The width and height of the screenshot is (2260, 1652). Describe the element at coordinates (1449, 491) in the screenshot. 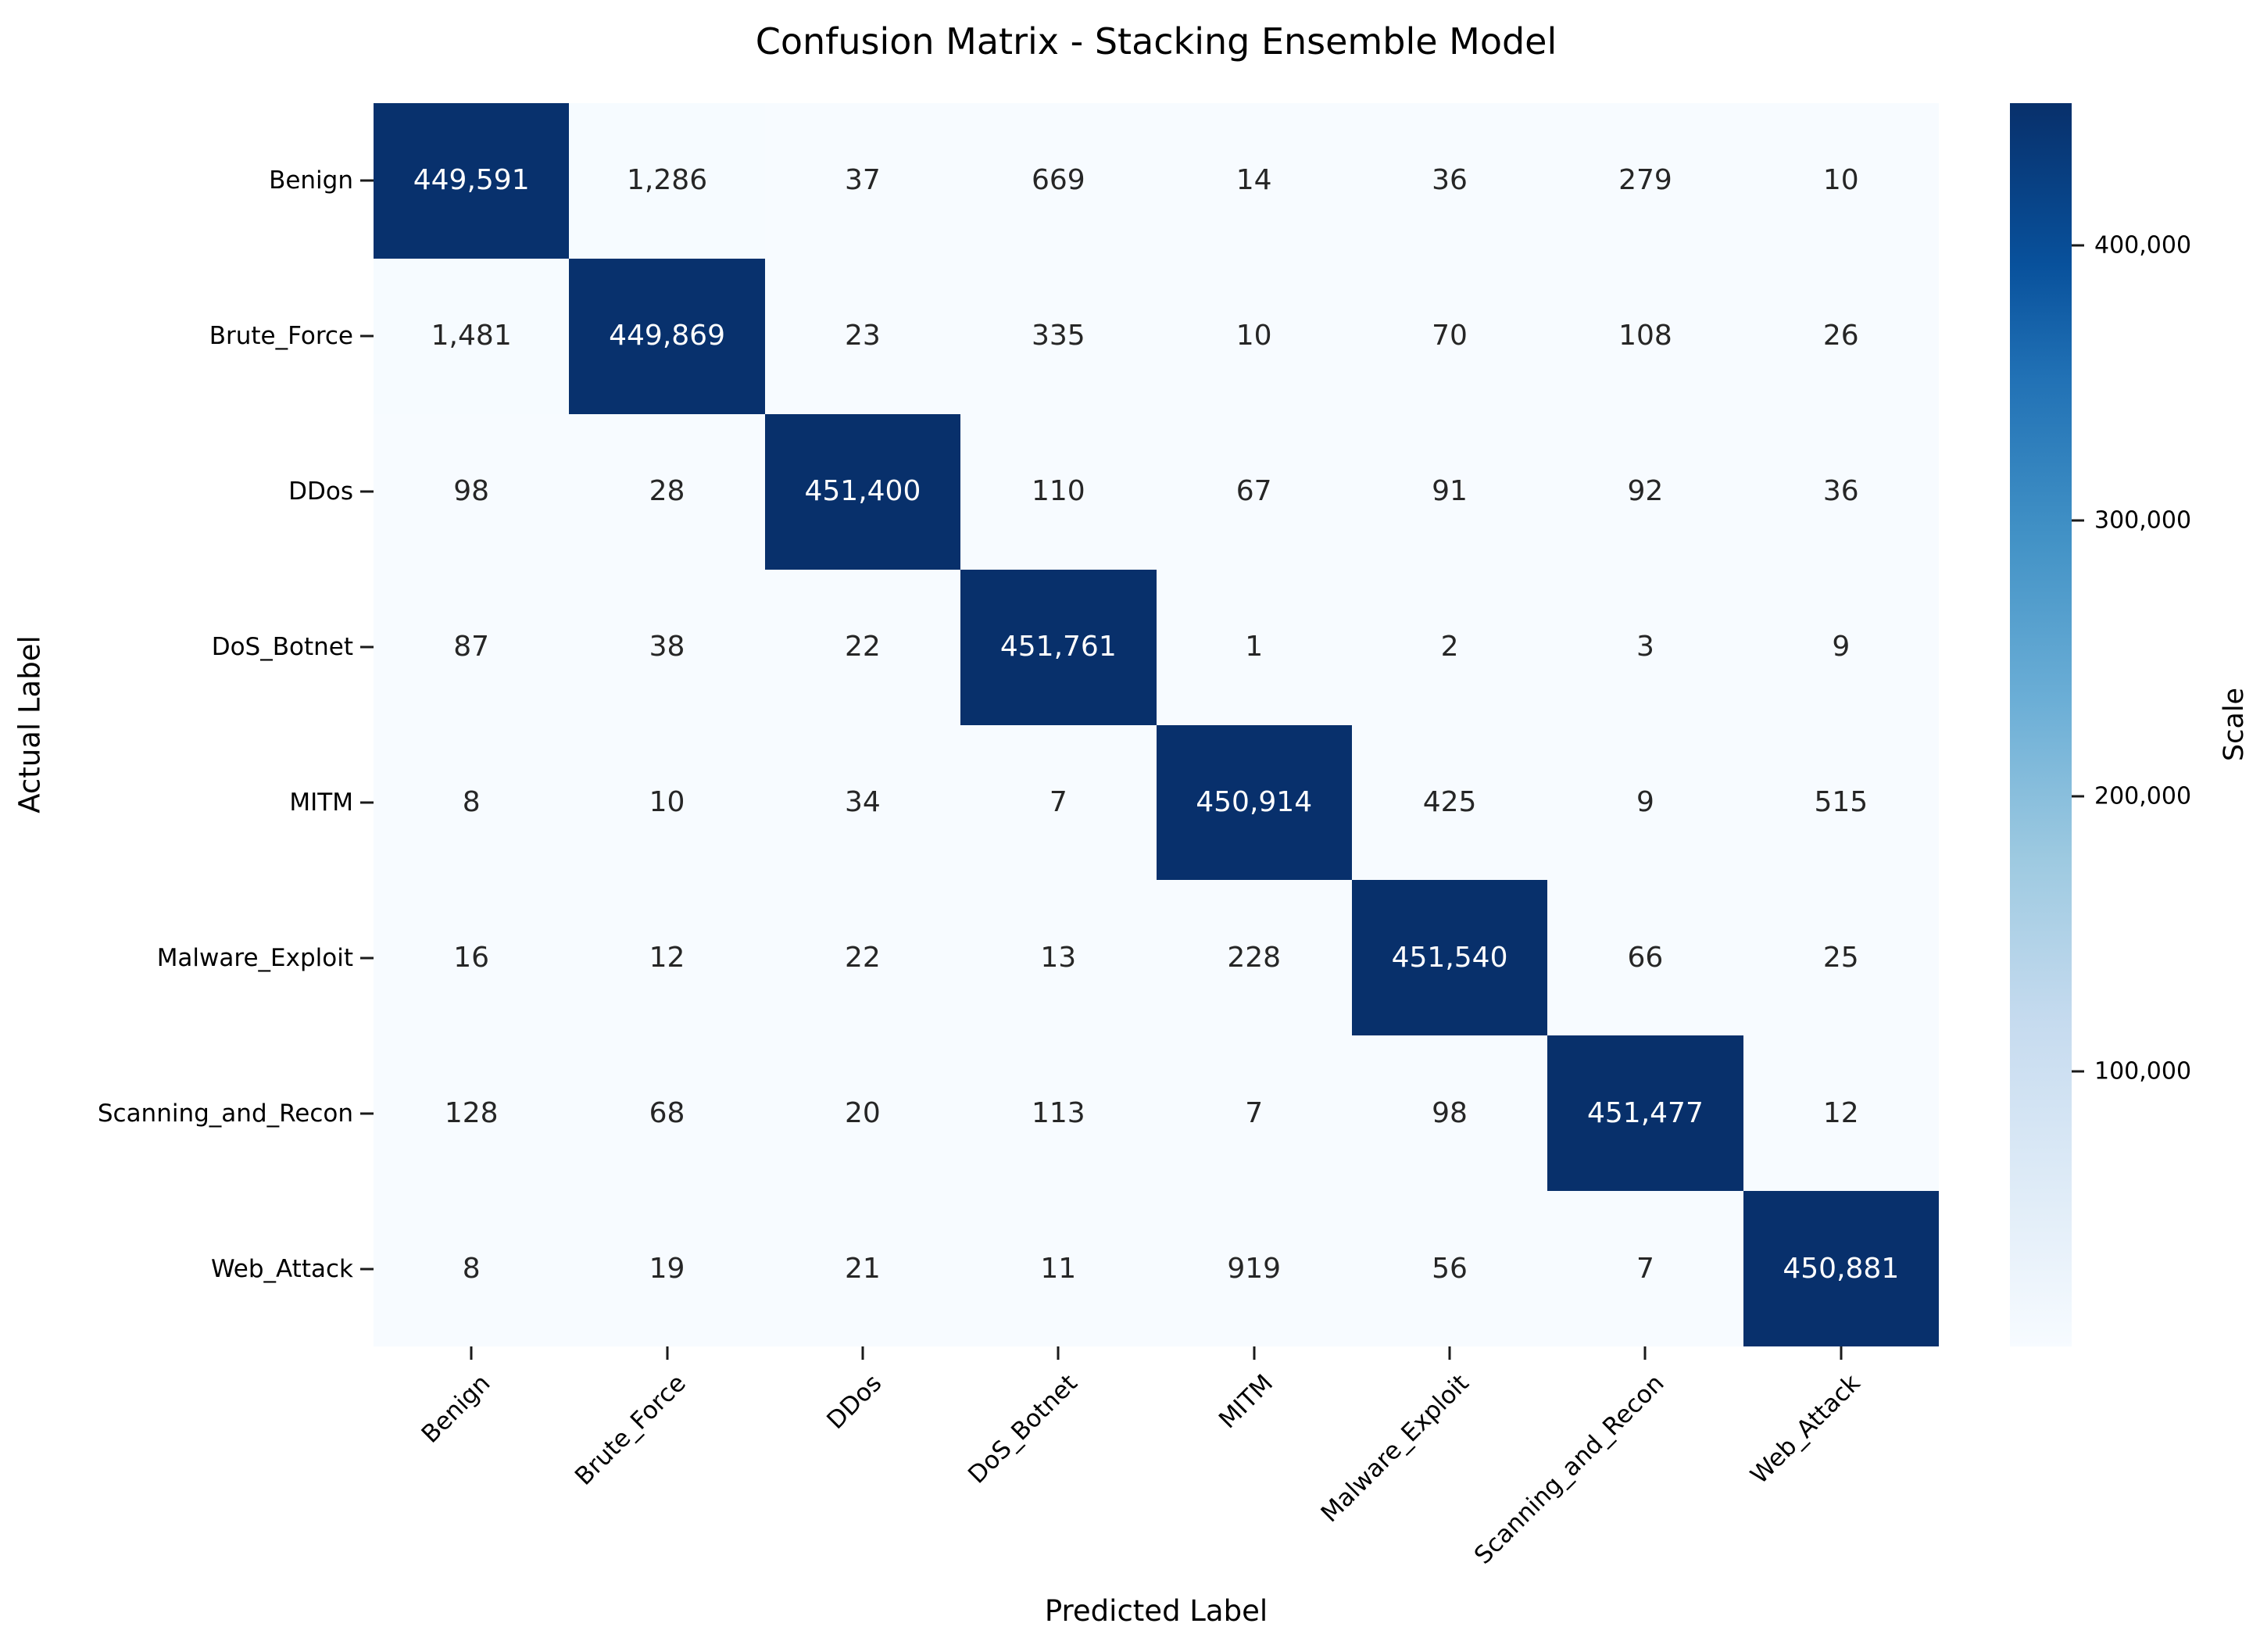

I see `heatmap-cell: 91` at that location.